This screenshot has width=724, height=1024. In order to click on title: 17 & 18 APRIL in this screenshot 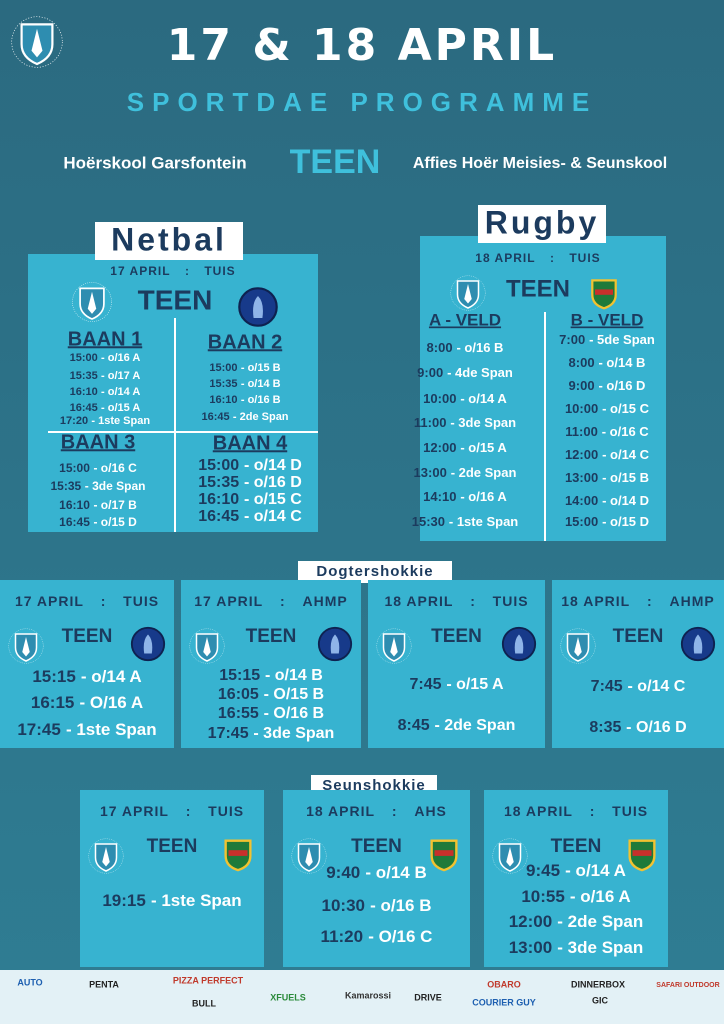, I will do `click(362, 45)`.